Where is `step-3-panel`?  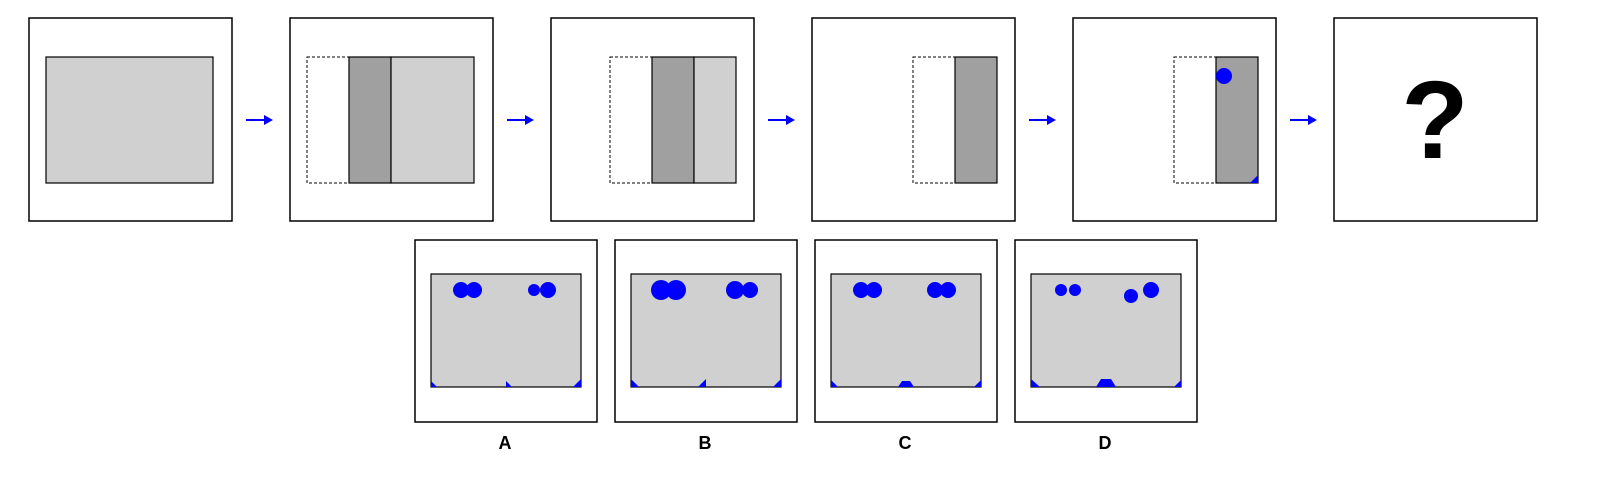
step-3-panel is located at coordinates (652, 119).